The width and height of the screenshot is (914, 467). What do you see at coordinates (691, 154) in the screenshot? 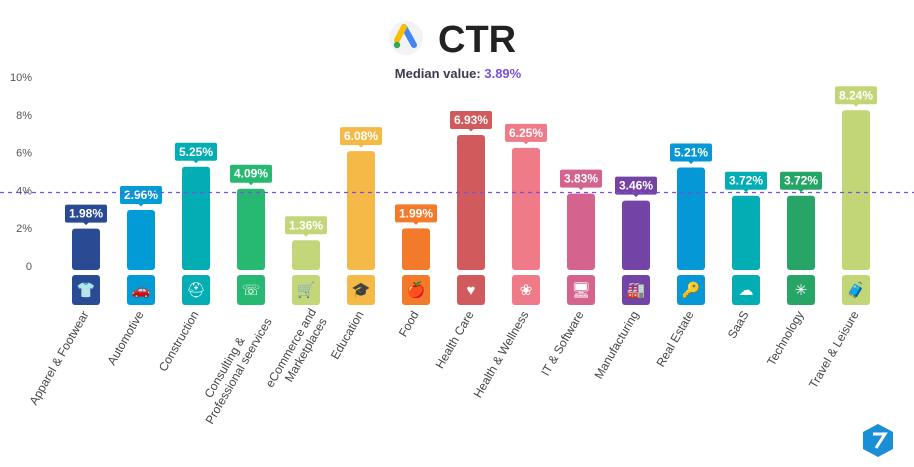
I see `data-label: 5.21%` at bounding box center [691, 154].